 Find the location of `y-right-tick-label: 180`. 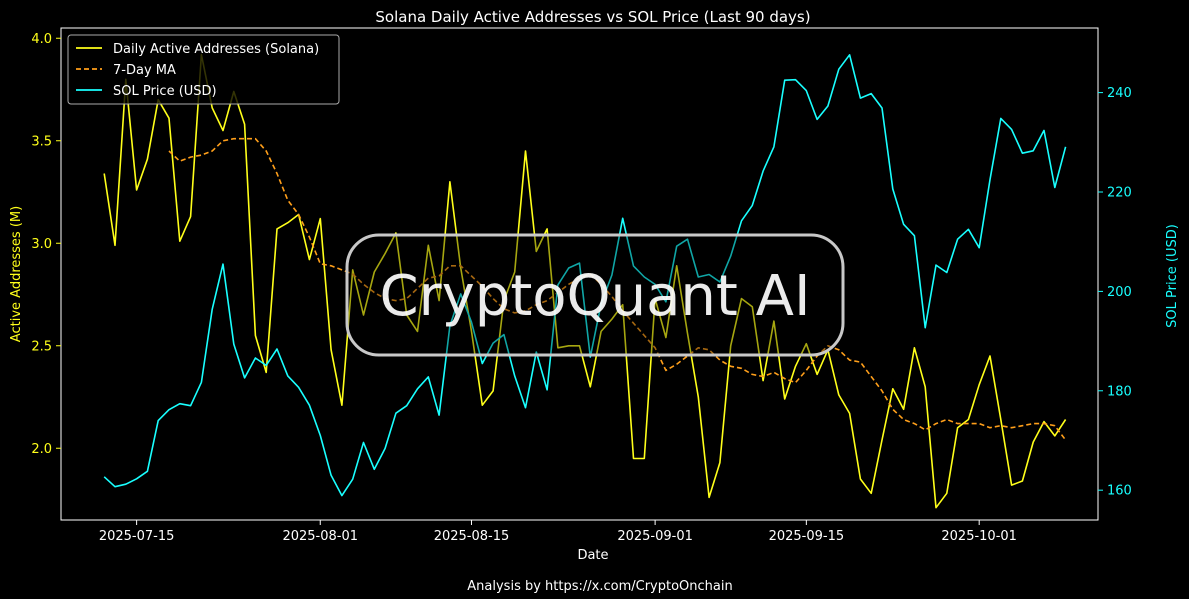

y-right-tick-label: 180 is located at coordinates (1119, 391).